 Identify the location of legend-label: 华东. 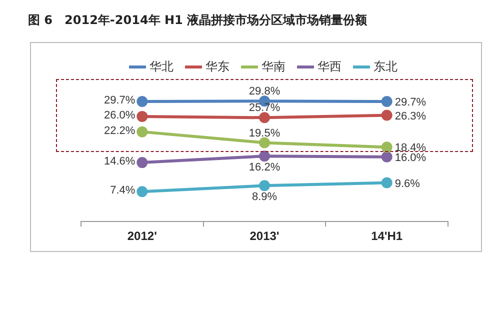
(218, 66).